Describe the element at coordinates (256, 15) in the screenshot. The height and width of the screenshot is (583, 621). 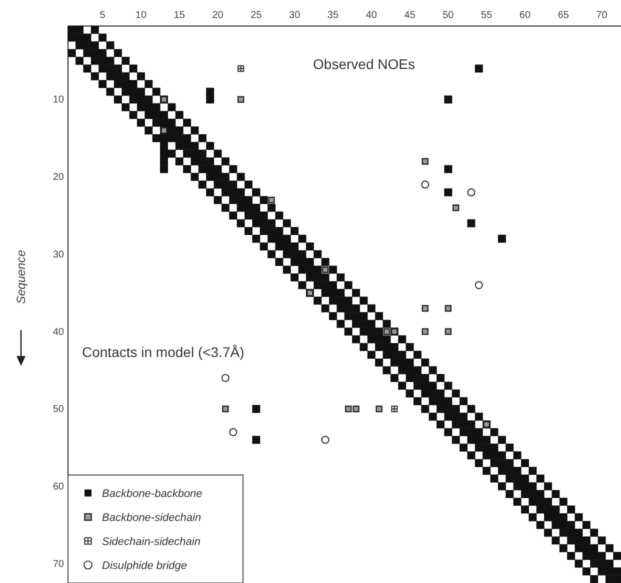
I see `x-tick-label: 25` at that location.